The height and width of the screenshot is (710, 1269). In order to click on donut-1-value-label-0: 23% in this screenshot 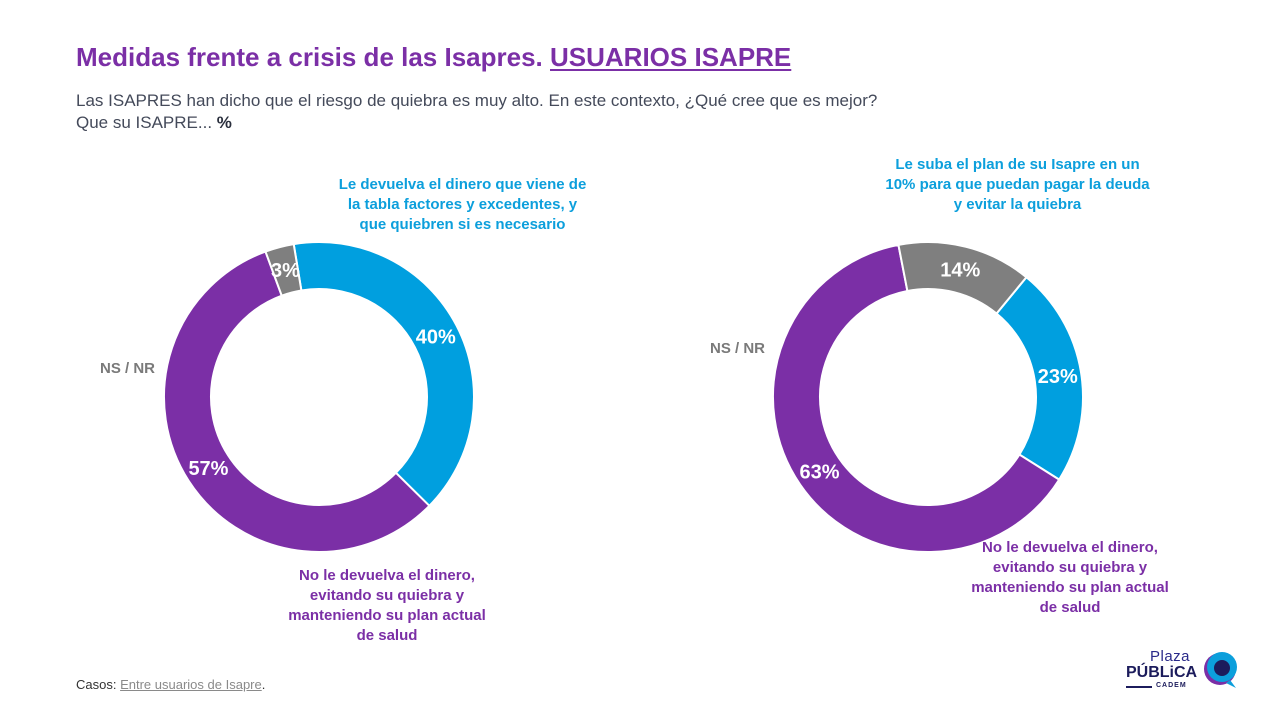, I will do `click(1058, 377)`.